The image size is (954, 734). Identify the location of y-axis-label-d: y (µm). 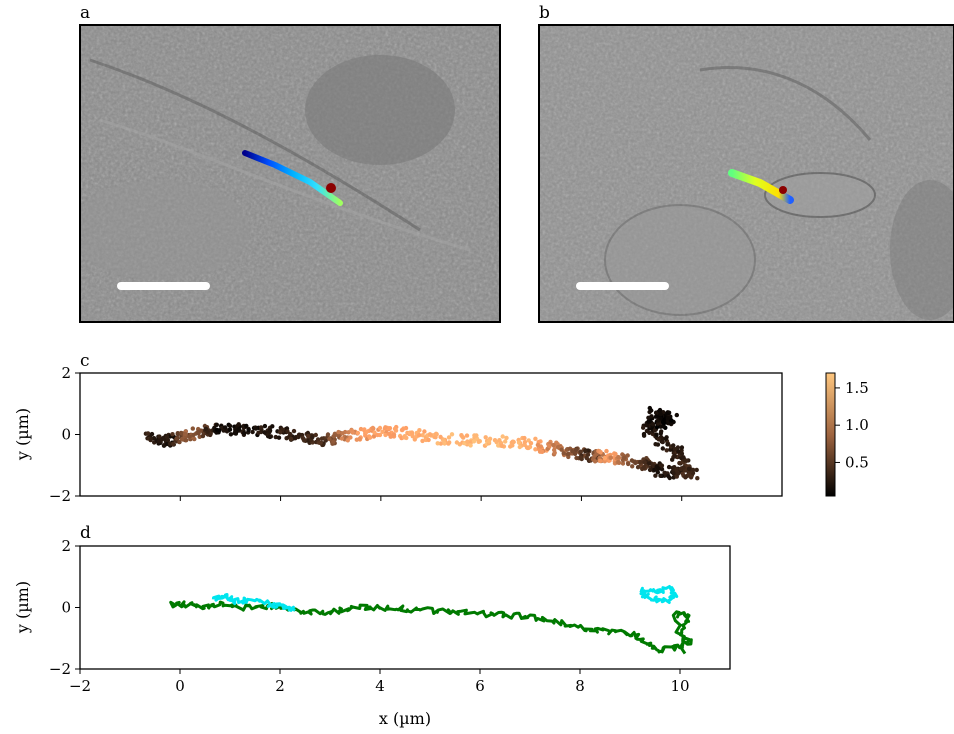
(22, 607).